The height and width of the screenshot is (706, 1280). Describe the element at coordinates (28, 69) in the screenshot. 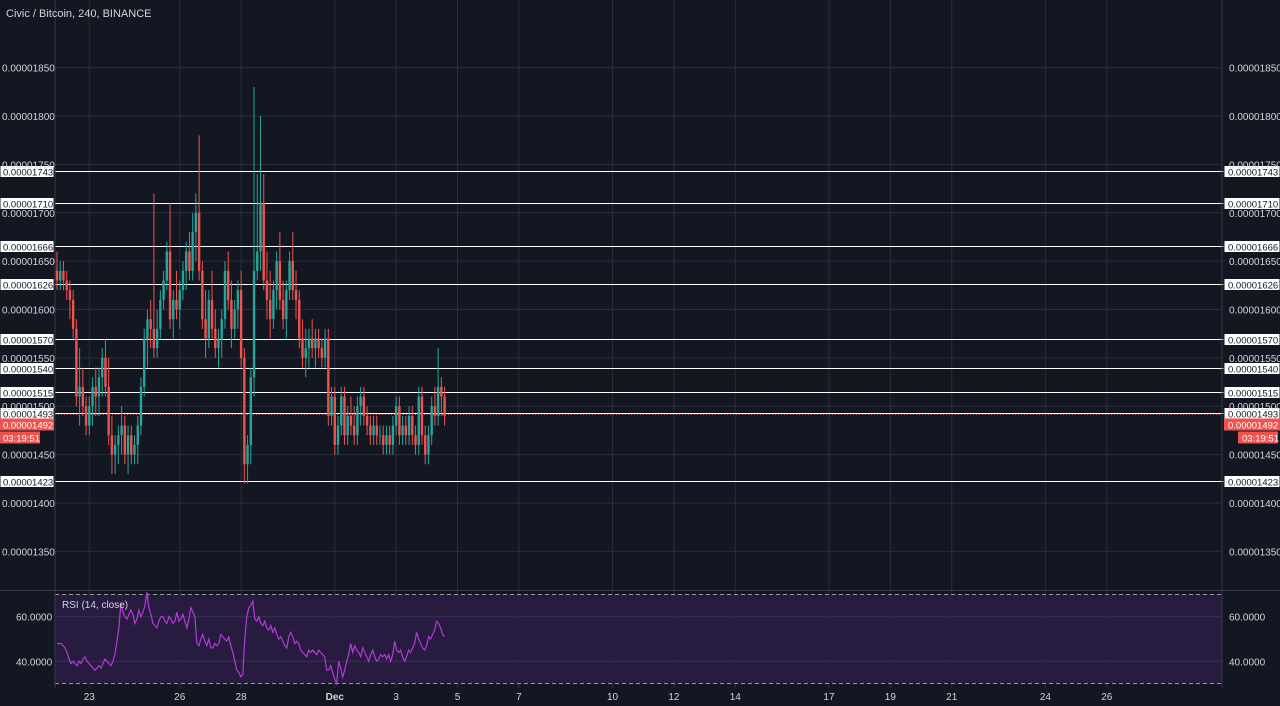

I see `price-tick-label-left: 0.00001850` at that location.